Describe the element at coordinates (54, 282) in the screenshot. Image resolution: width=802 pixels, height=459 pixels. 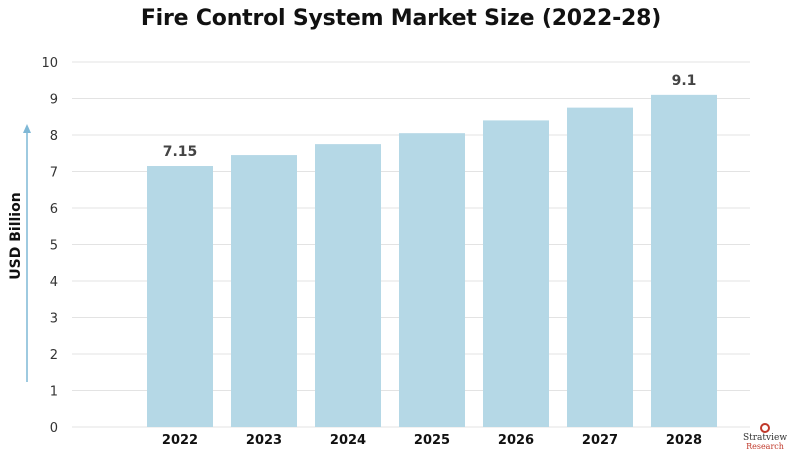
I see `y-tick-label: 4` at that location.